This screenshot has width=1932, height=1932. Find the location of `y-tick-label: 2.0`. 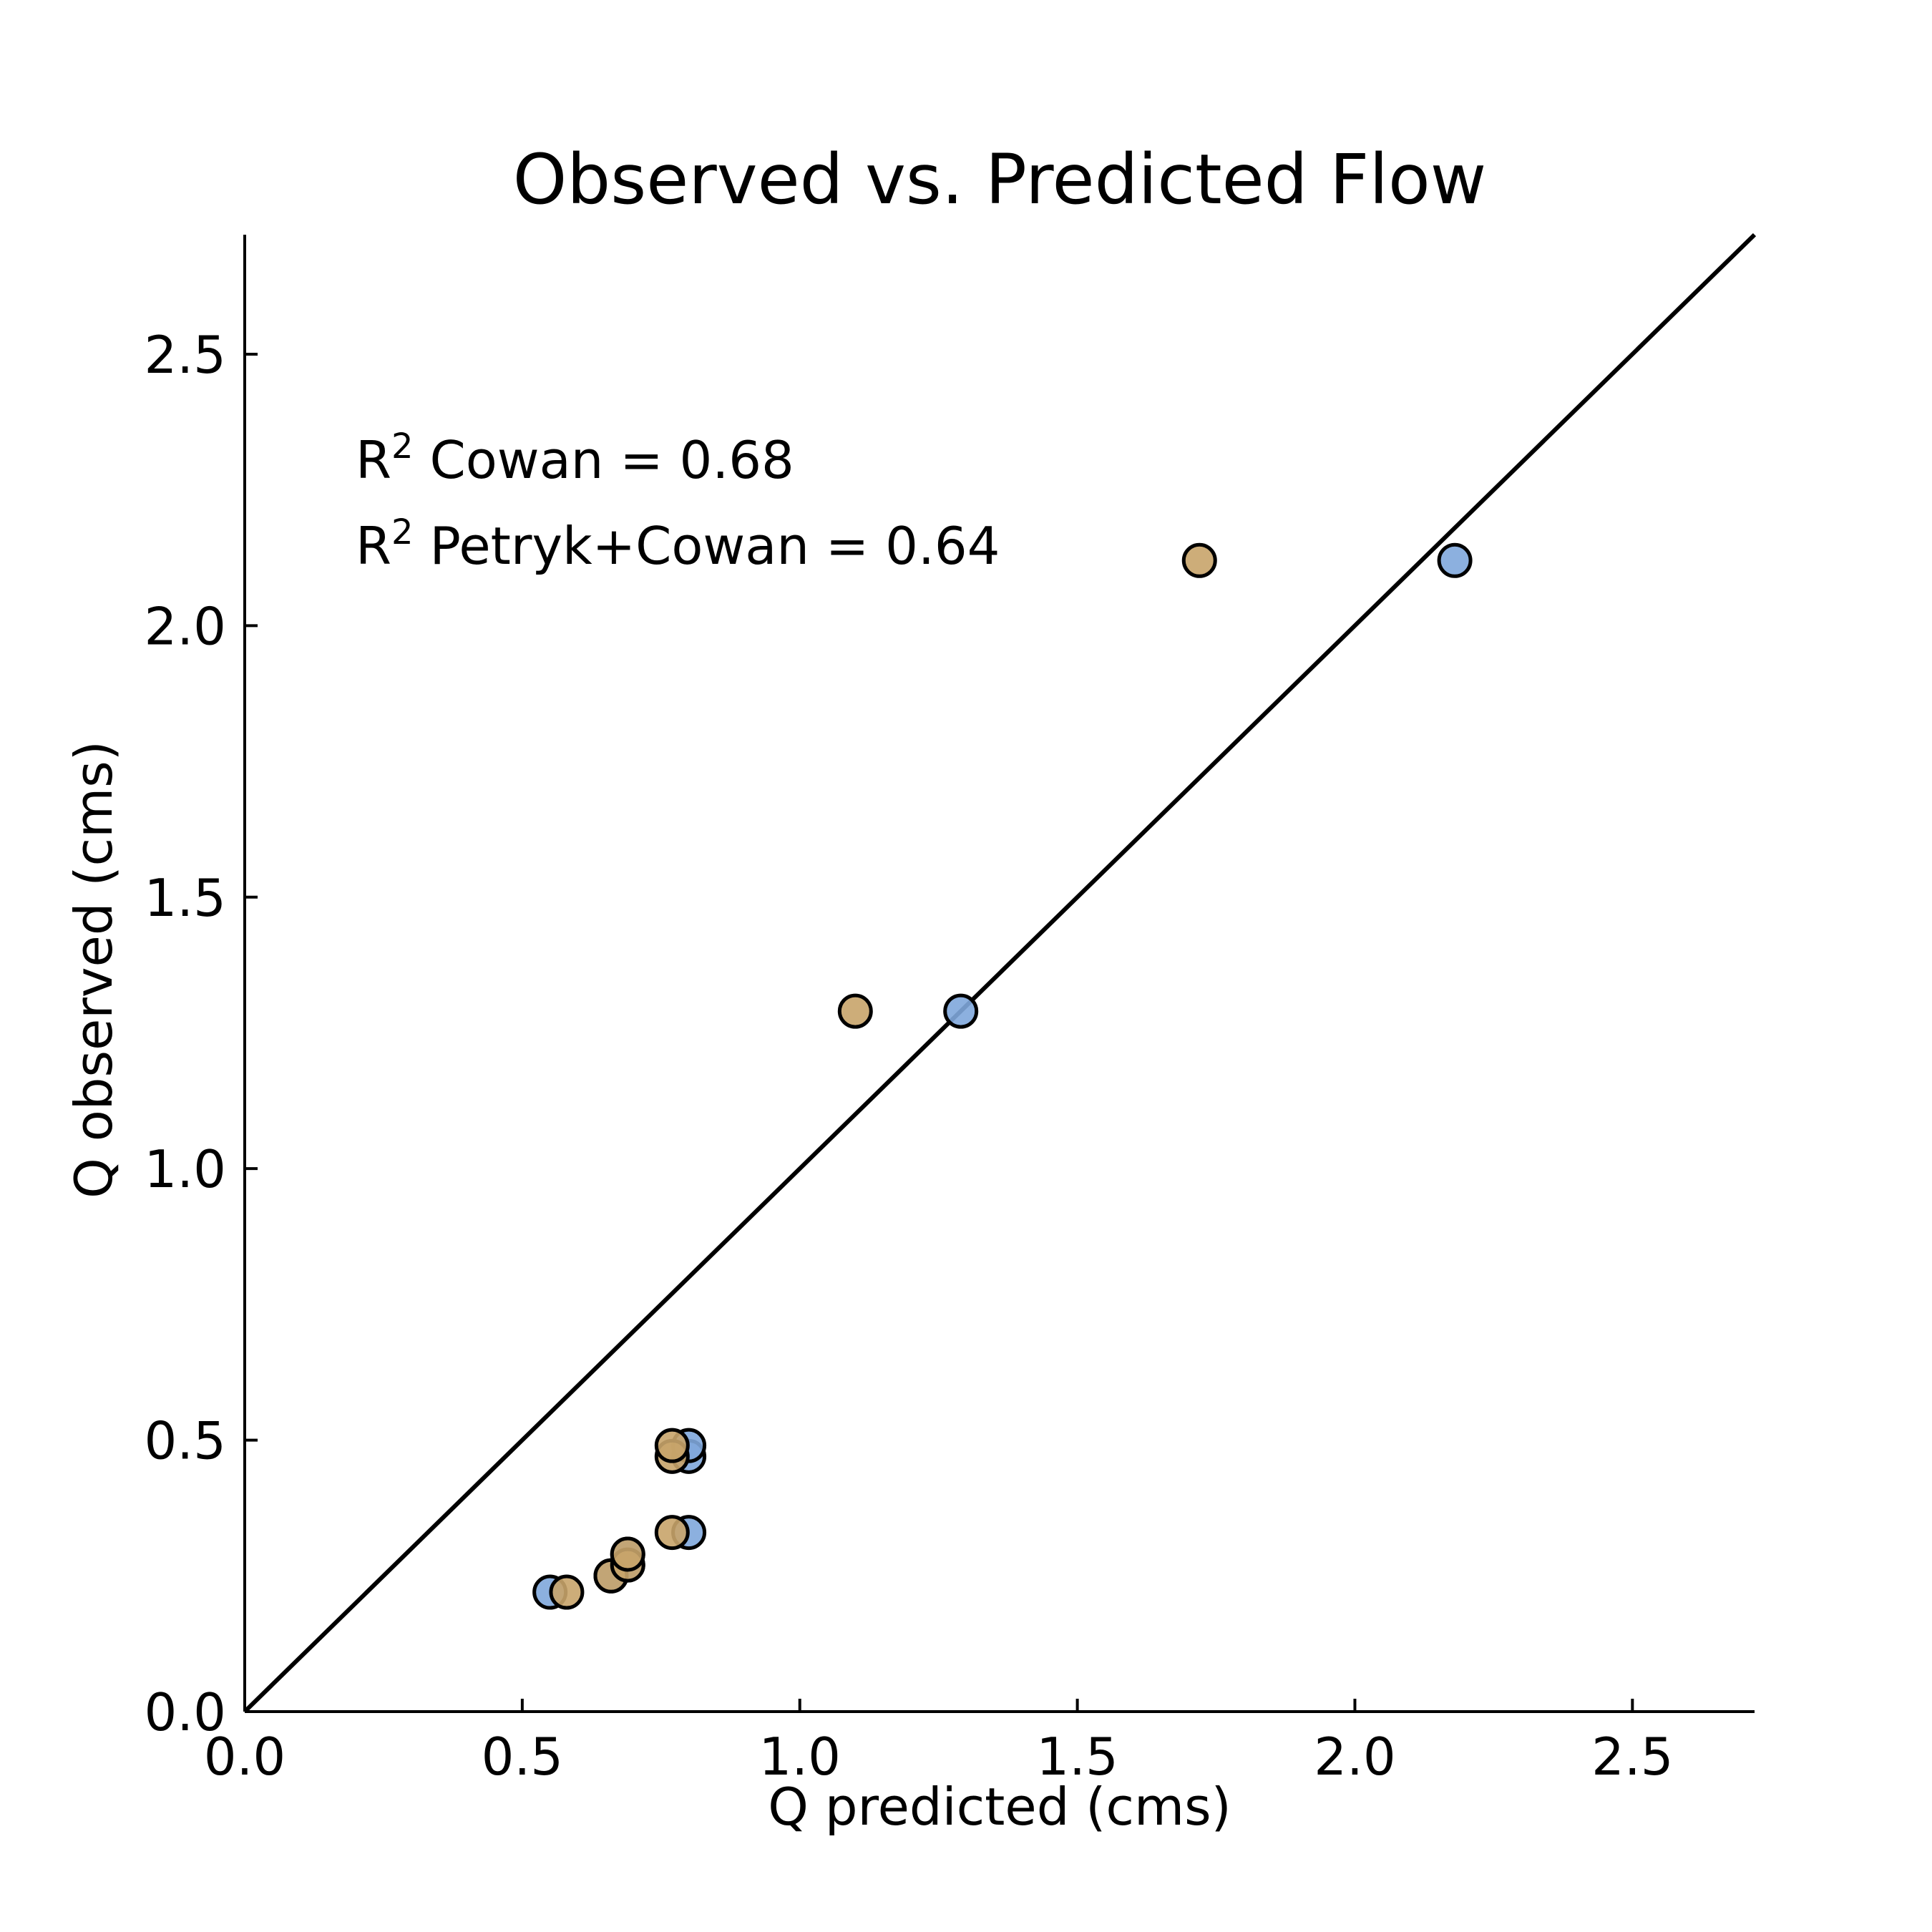

y-tick-label: 2.0 is located at coordinates (185, 626).